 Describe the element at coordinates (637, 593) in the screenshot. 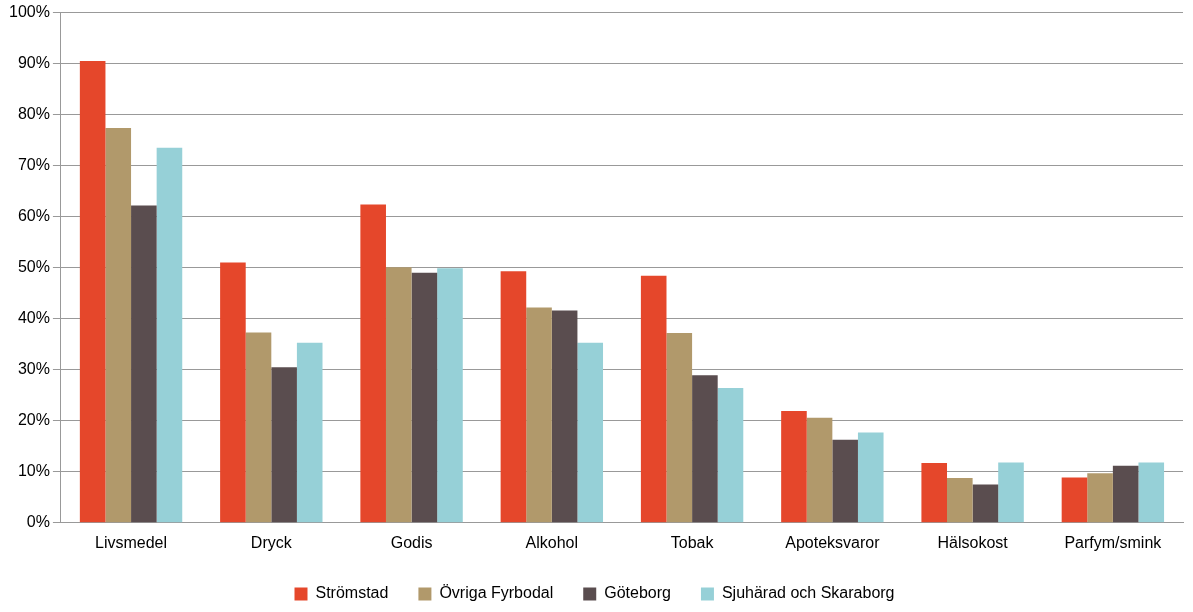

I see `legend-label: Göteborg` at that location.